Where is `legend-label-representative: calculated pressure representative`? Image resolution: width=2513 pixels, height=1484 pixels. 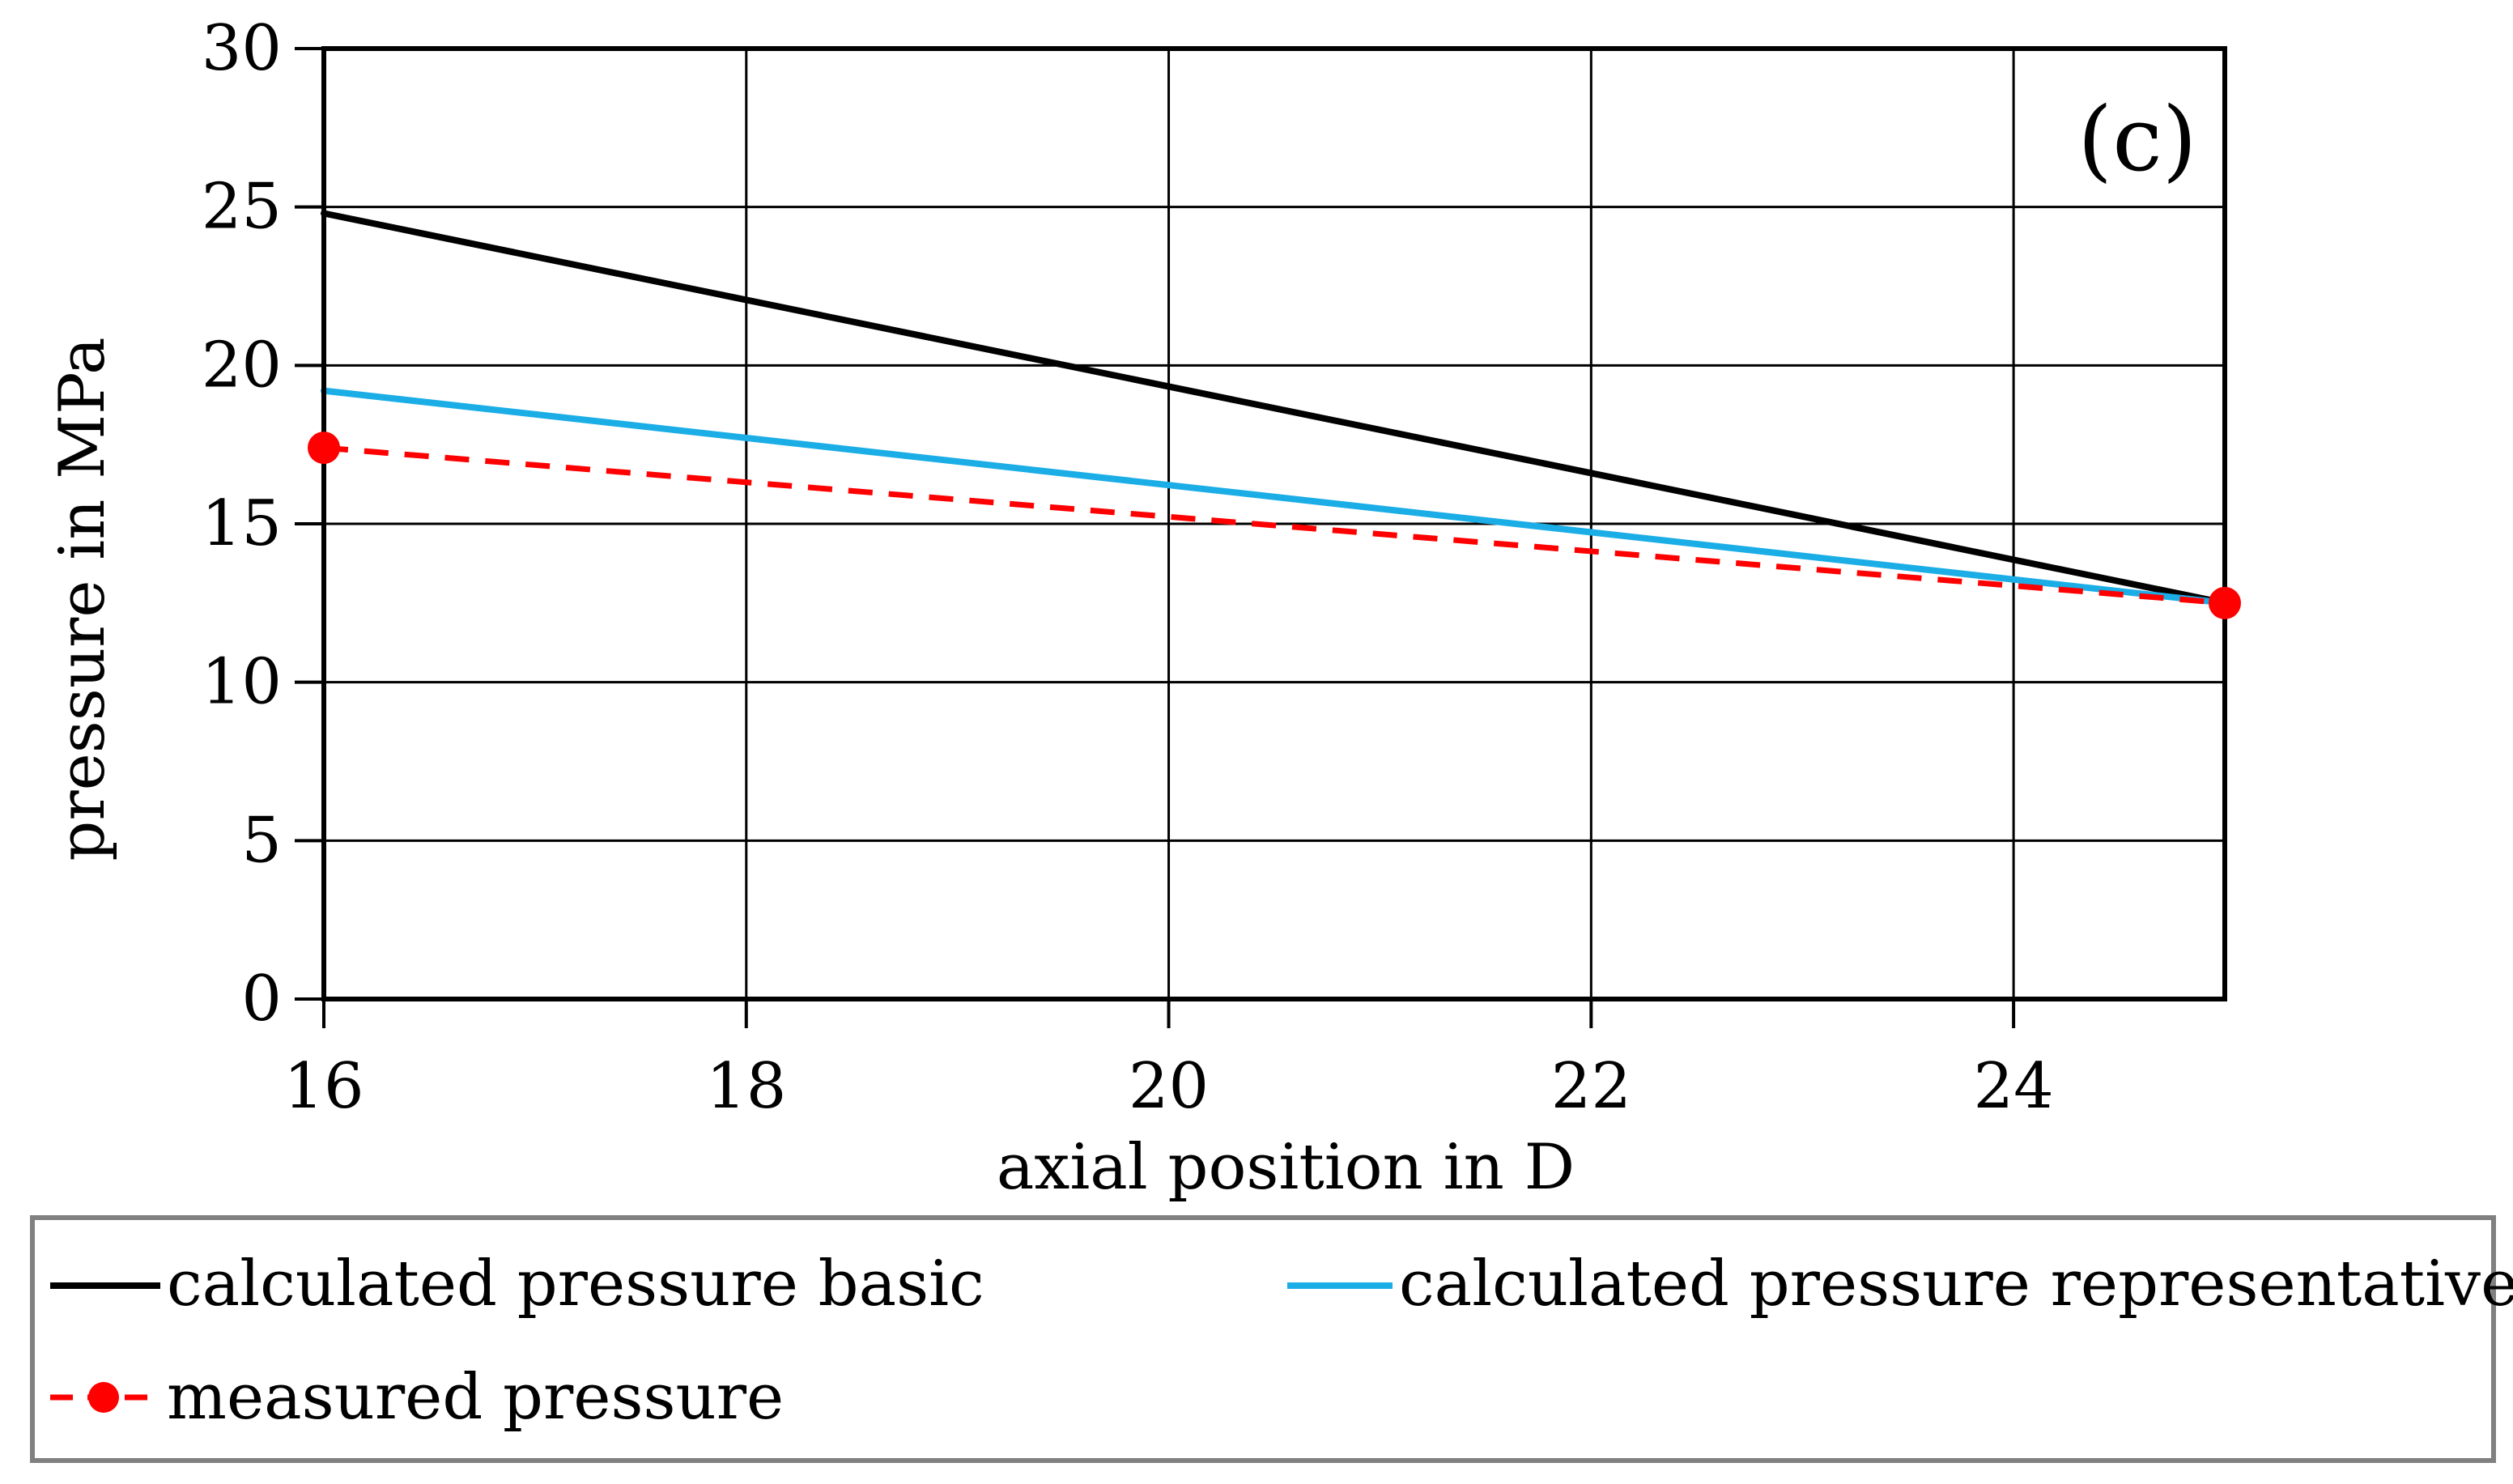 legend-label-representative: calculated pressure representative is located at coordinates (1956, 1284).